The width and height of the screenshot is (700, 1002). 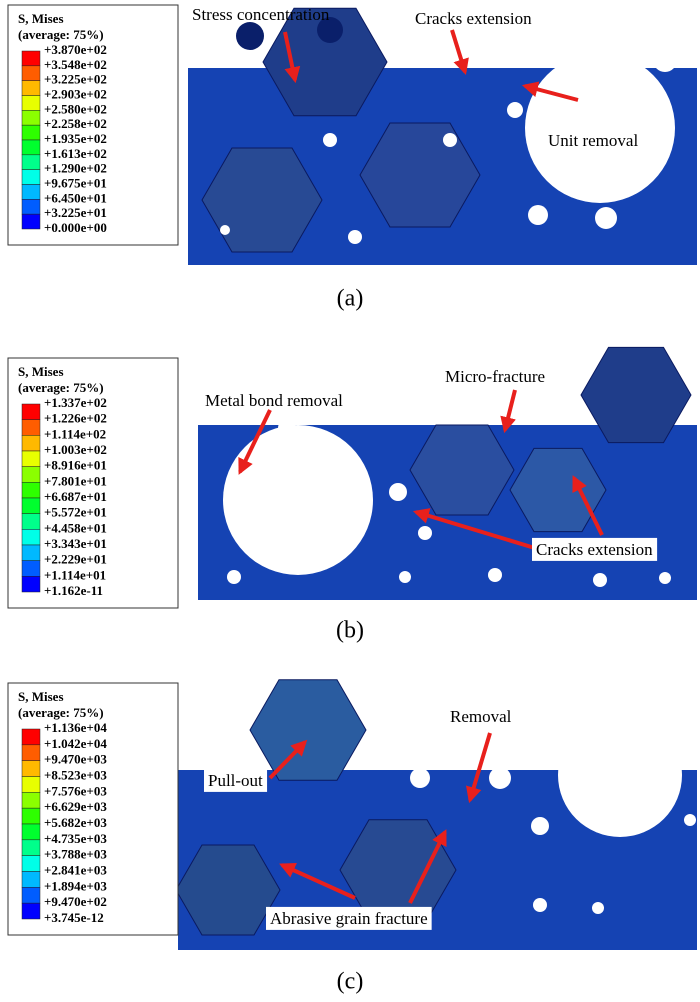 I want to click on caption: (b), so click(x=350, y=631).